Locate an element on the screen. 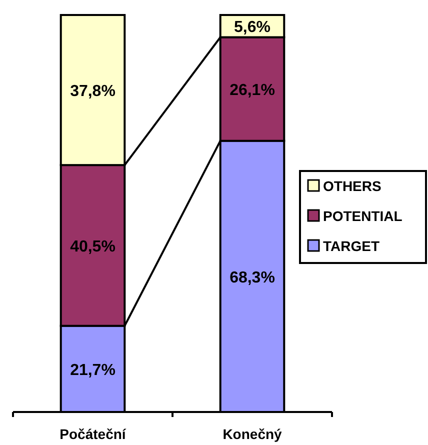 Image resolution: width=428 pixels, height=445 pixels. data-label: 26,1% is located at coordinates (252, 91).